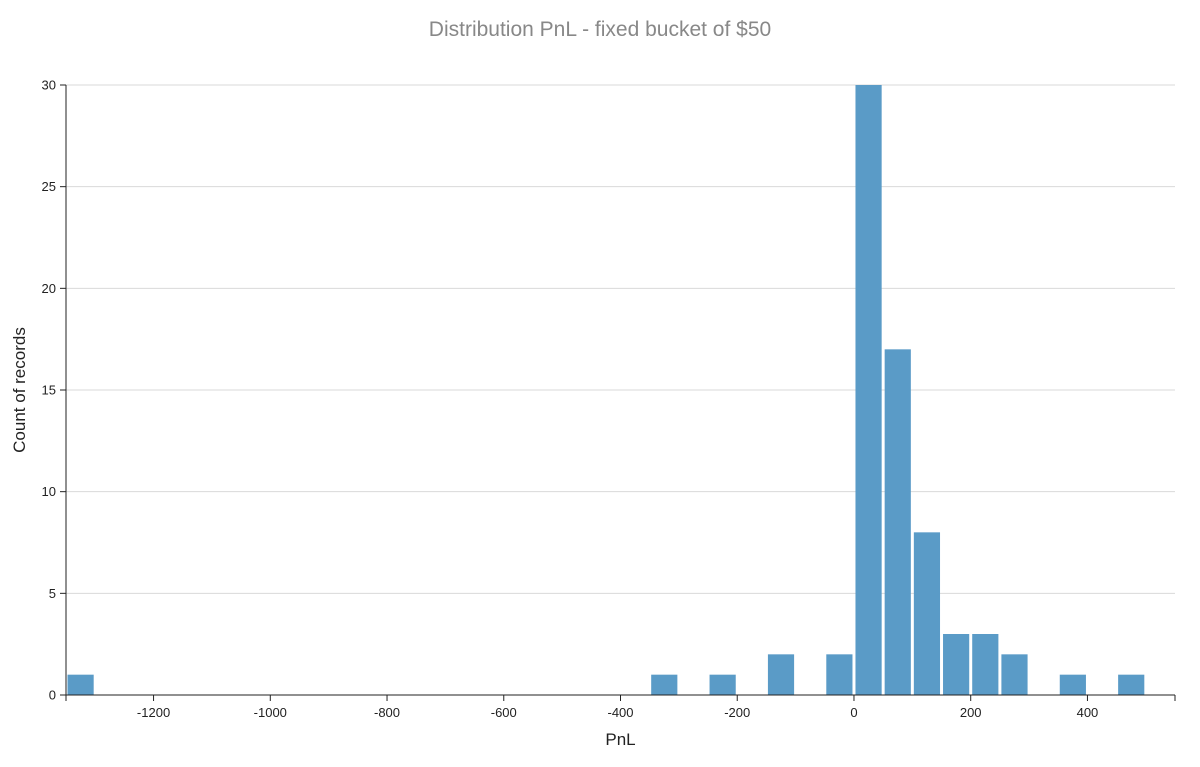 This screenshot has width=1200, height=767. What do you see at coordinates (620, 739) in the screenshot?
I see `x-axis-title: PnL` at bounding box center [620, 739].